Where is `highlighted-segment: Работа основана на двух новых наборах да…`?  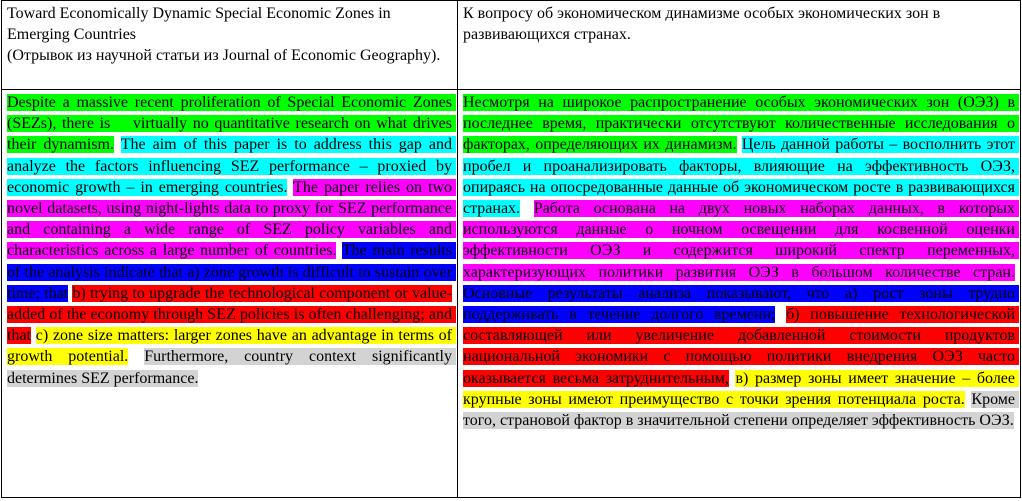
highlighted-segment: Работа основана на двух новых наборах да… is located at coordinates (741, 240).